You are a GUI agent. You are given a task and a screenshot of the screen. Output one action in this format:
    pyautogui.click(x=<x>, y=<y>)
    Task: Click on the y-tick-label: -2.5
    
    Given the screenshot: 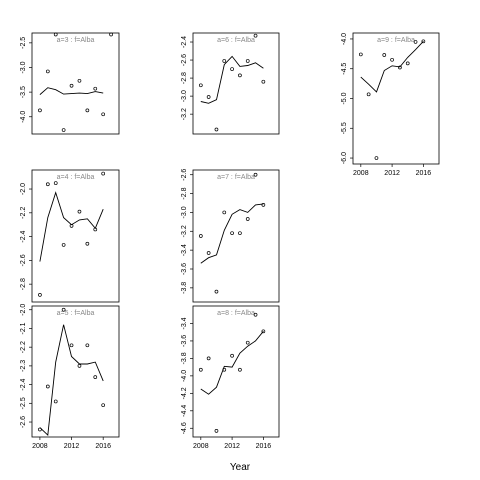 What is the action you would take?
    pyautogui.click(x=23, y=43)
    